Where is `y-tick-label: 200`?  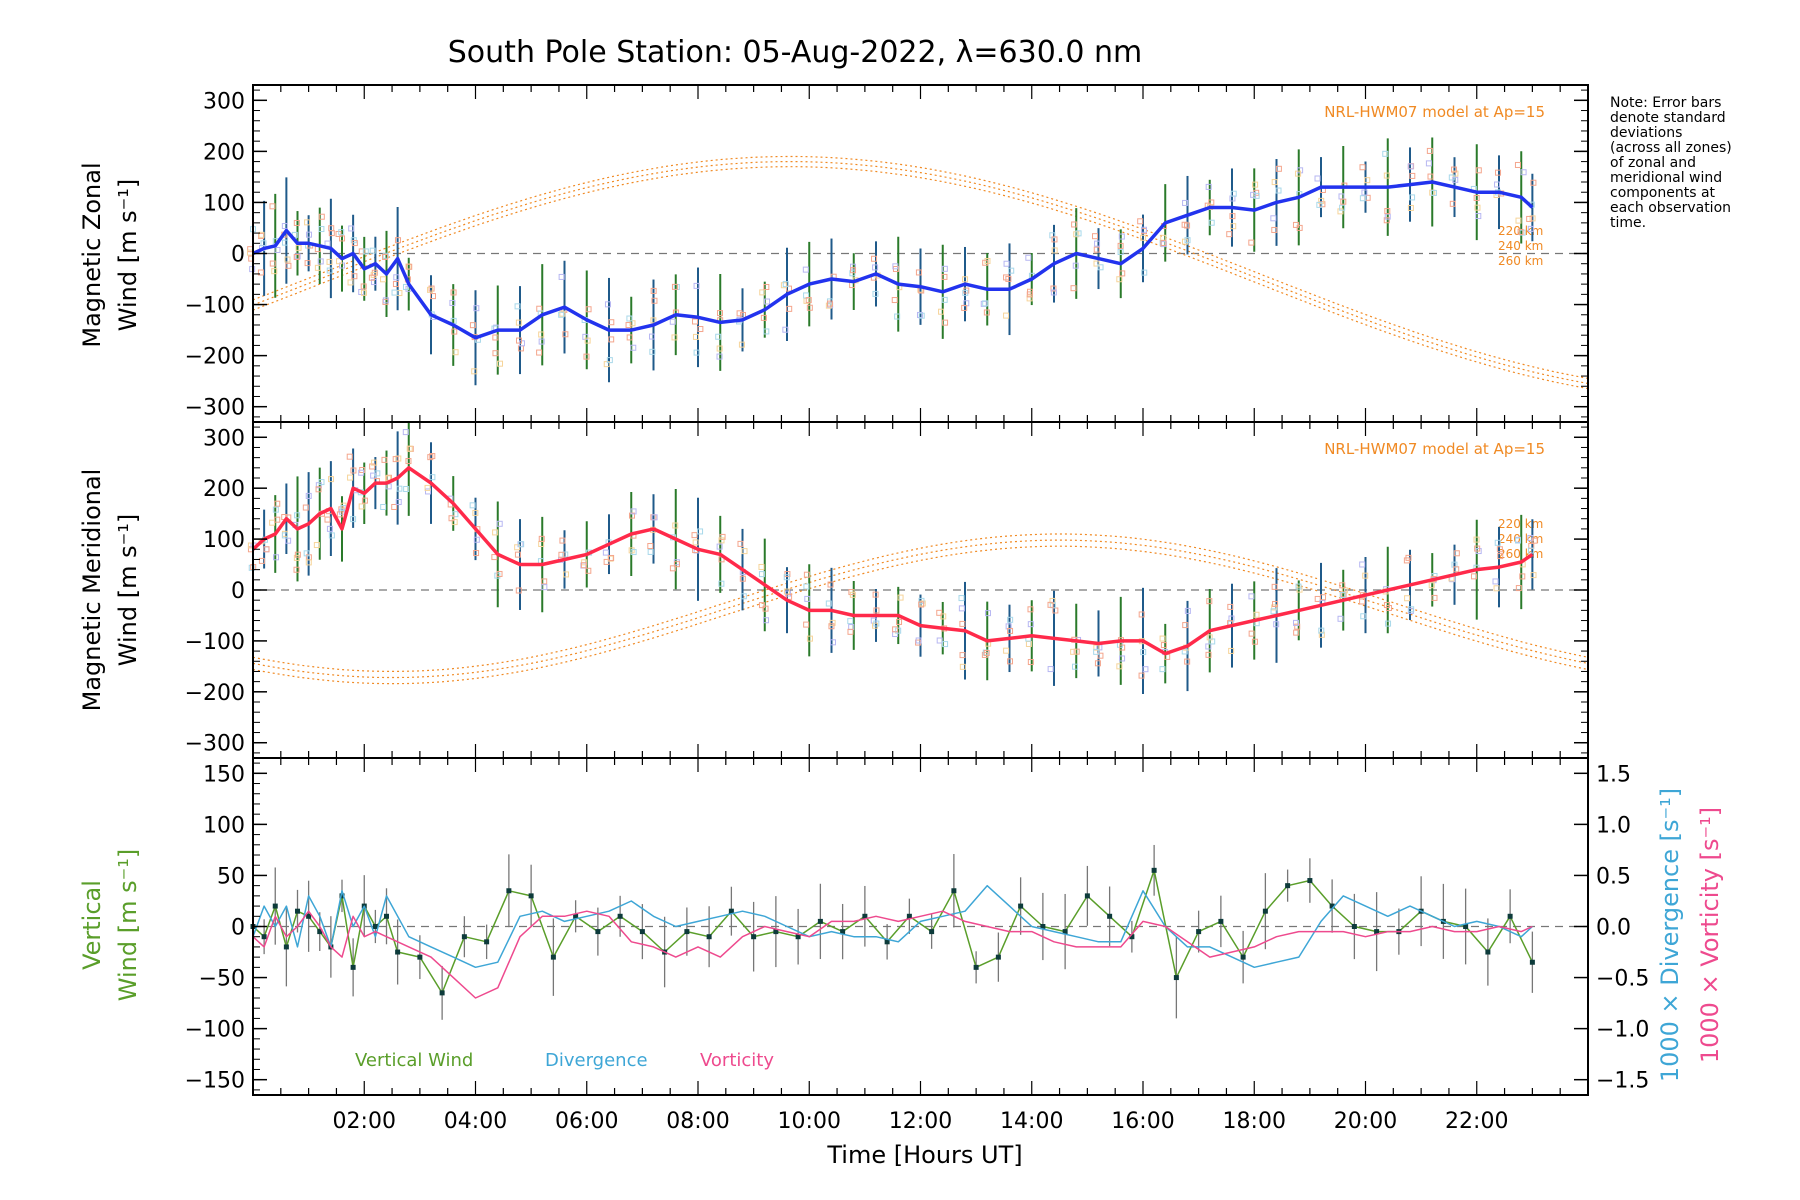
y-tick-label: 200 is located at coordinates (224, 152).